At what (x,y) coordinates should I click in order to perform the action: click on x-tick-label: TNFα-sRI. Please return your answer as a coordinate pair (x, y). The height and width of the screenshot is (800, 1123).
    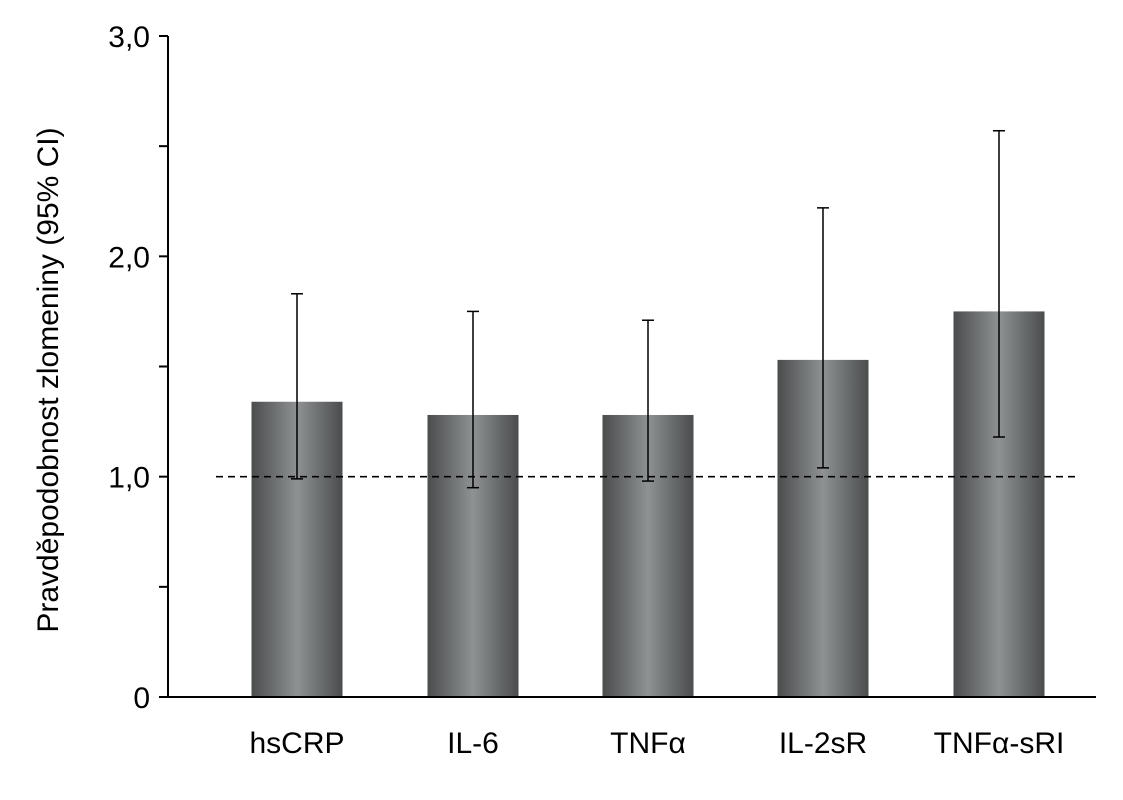
    Looking at the image, I should click on (999, 743).